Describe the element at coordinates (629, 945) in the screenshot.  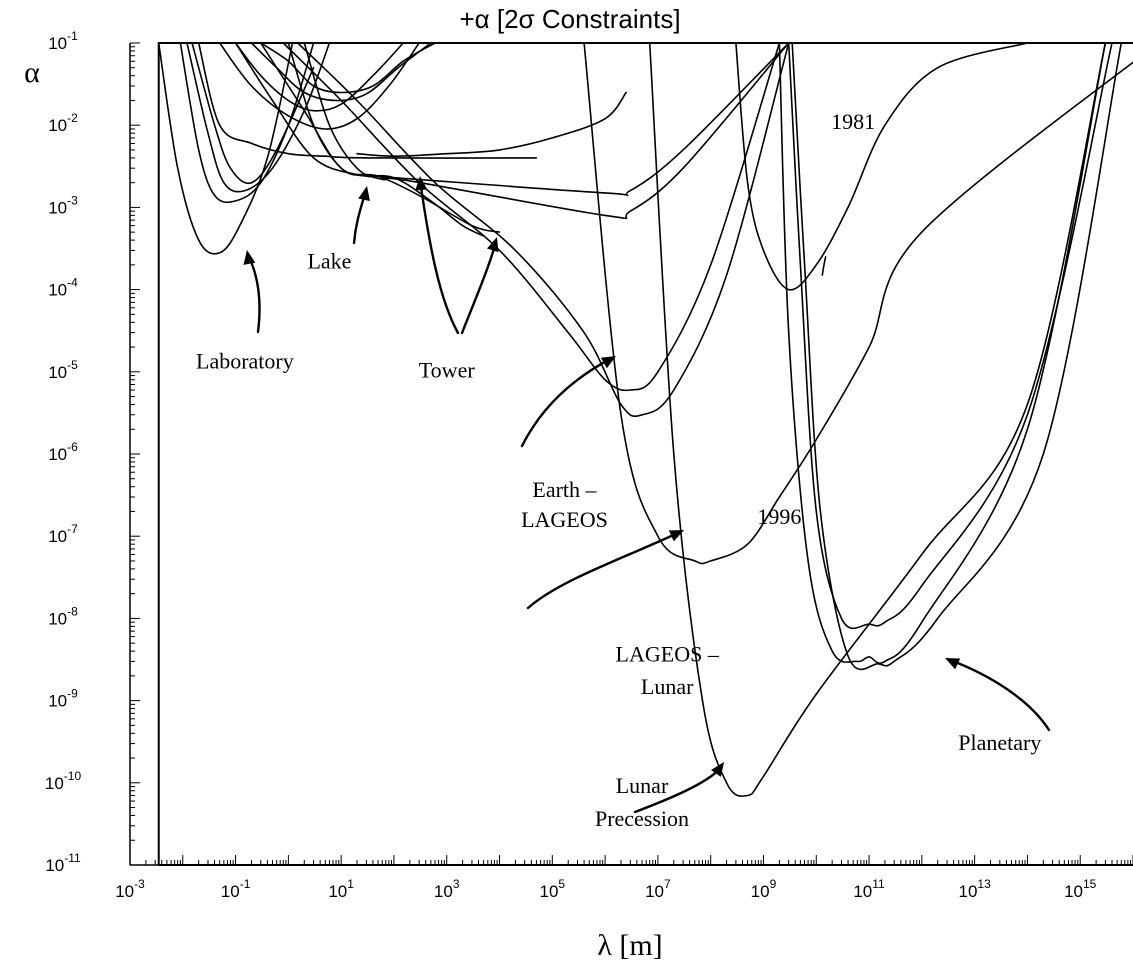
I see `x-axis-label: λ [m]` at that location.